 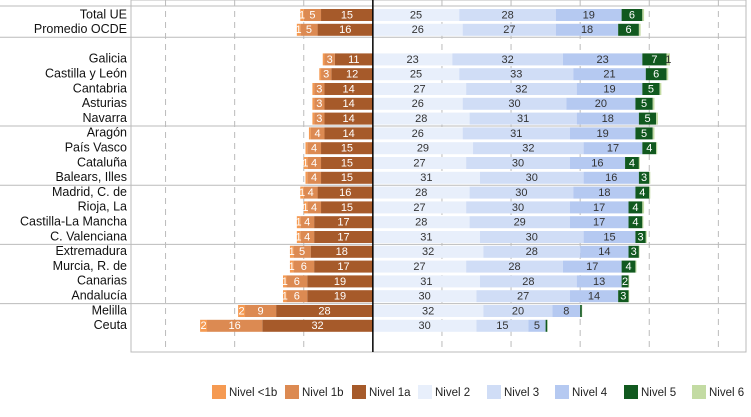 I want to click on legend-label: Nivel 2, so click(x=452, y=393).